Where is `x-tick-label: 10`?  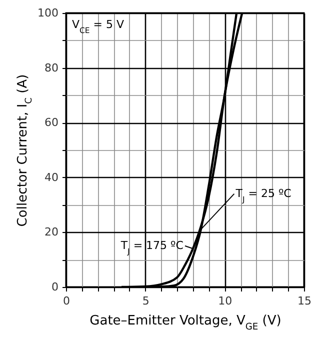
x-tick-label: 10 is located at coordinates (225, 301).